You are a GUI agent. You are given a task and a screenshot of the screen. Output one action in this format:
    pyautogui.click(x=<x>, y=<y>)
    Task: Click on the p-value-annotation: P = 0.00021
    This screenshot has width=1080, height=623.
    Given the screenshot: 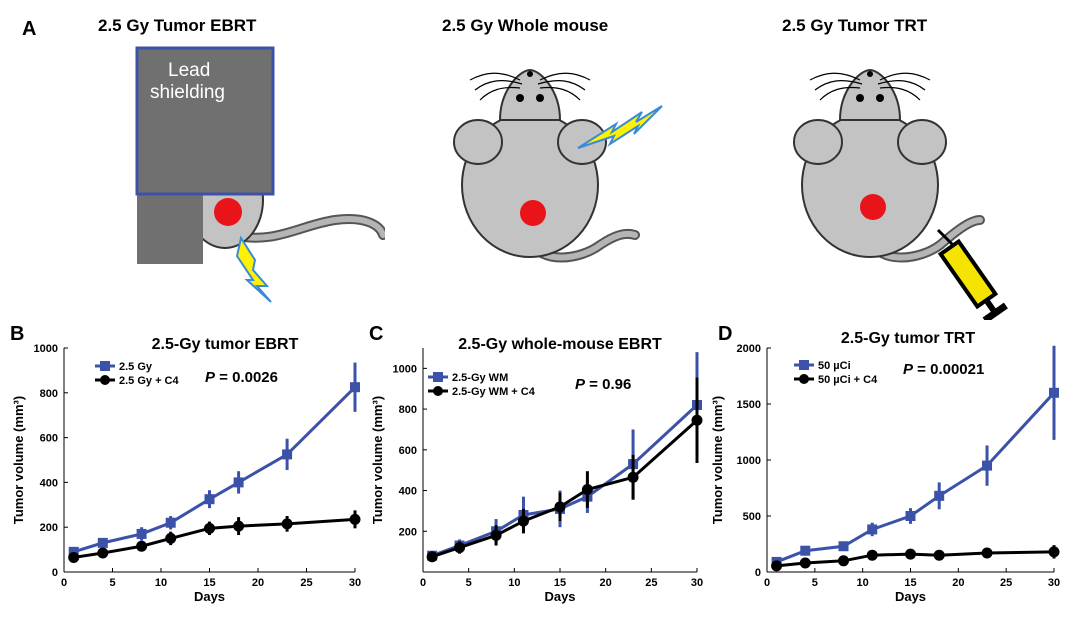 What is the action you would take?
    pyautogui.click(x=943, y=369)
    